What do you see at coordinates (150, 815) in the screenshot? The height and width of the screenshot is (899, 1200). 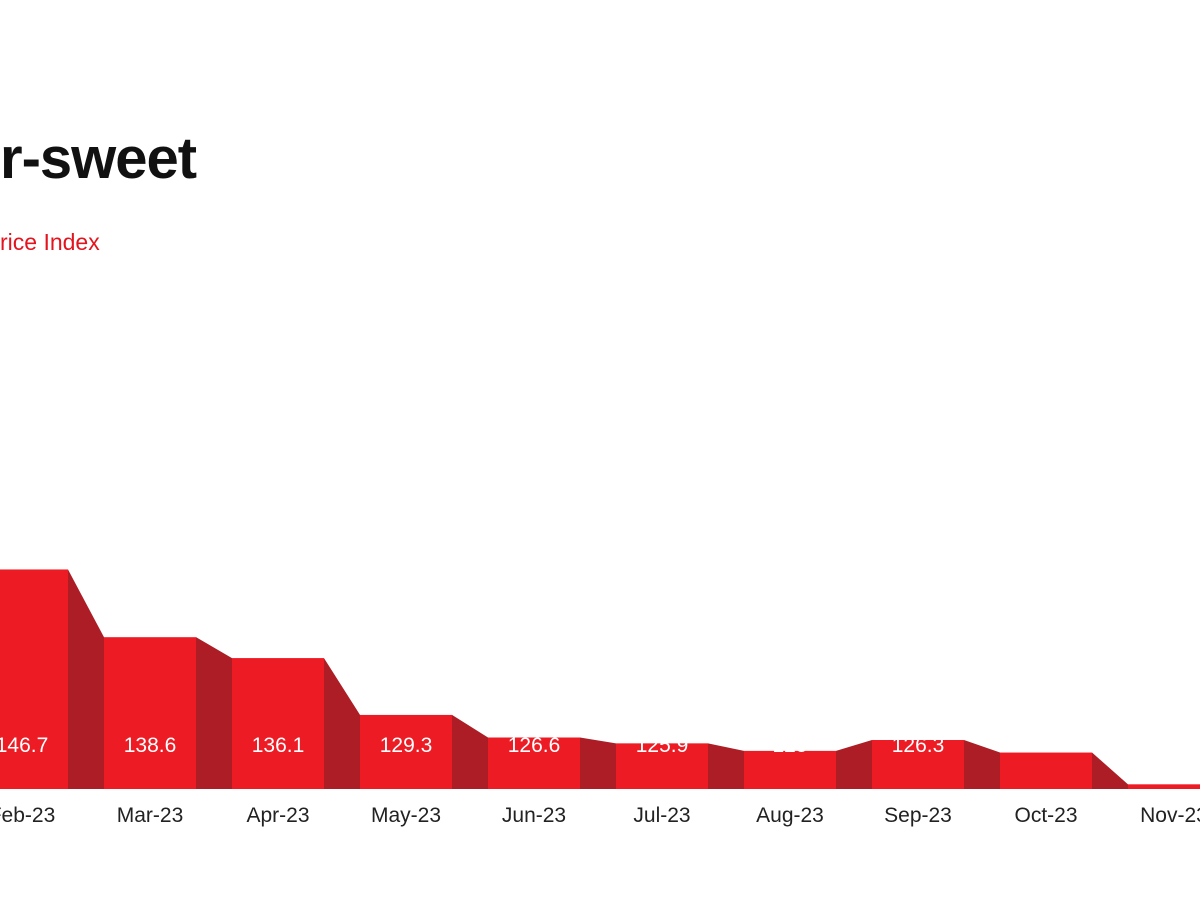 I see `x-tick-label: Mar-23` at bounding box center [150, 815].